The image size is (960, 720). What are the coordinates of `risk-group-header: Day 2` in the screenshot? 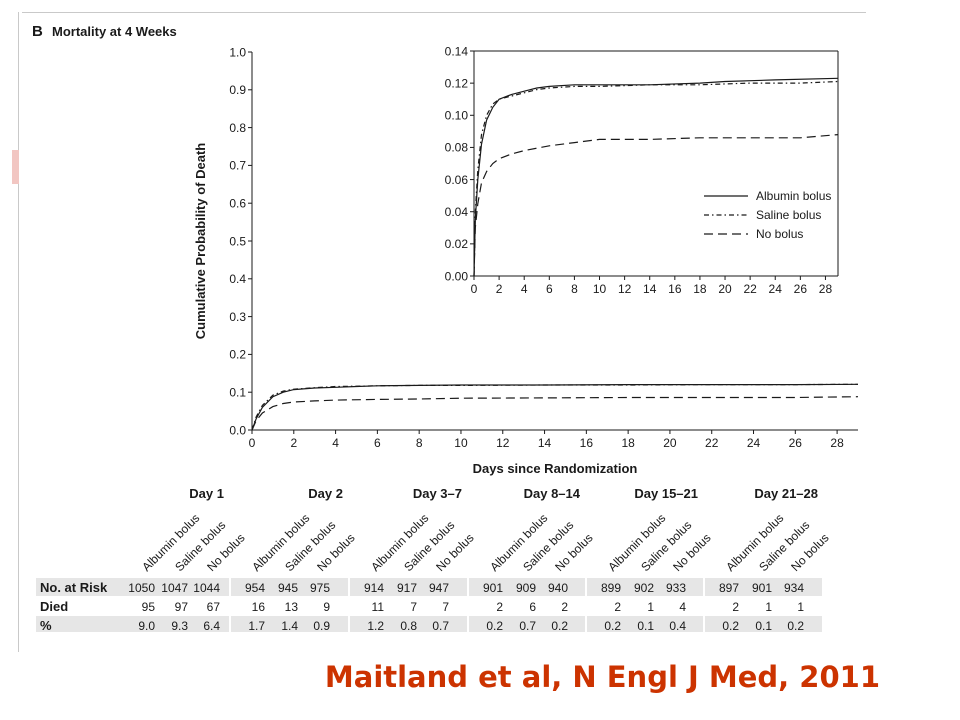 It's located at (325, 493).